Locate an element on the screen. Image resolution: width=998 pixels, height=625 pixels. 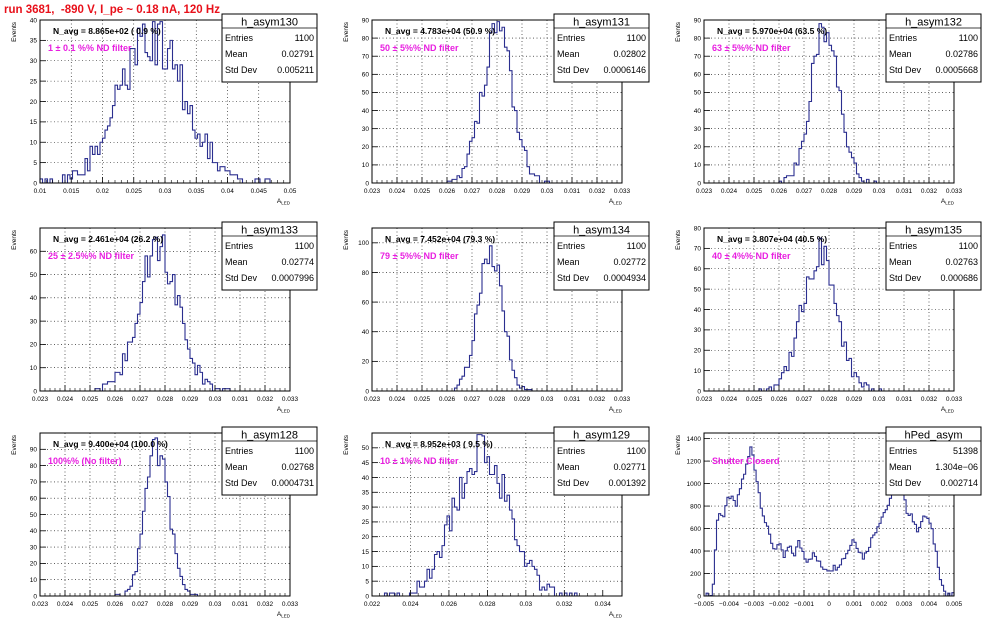
stats-title: h_asym128 is located at coordinates (269, 436).